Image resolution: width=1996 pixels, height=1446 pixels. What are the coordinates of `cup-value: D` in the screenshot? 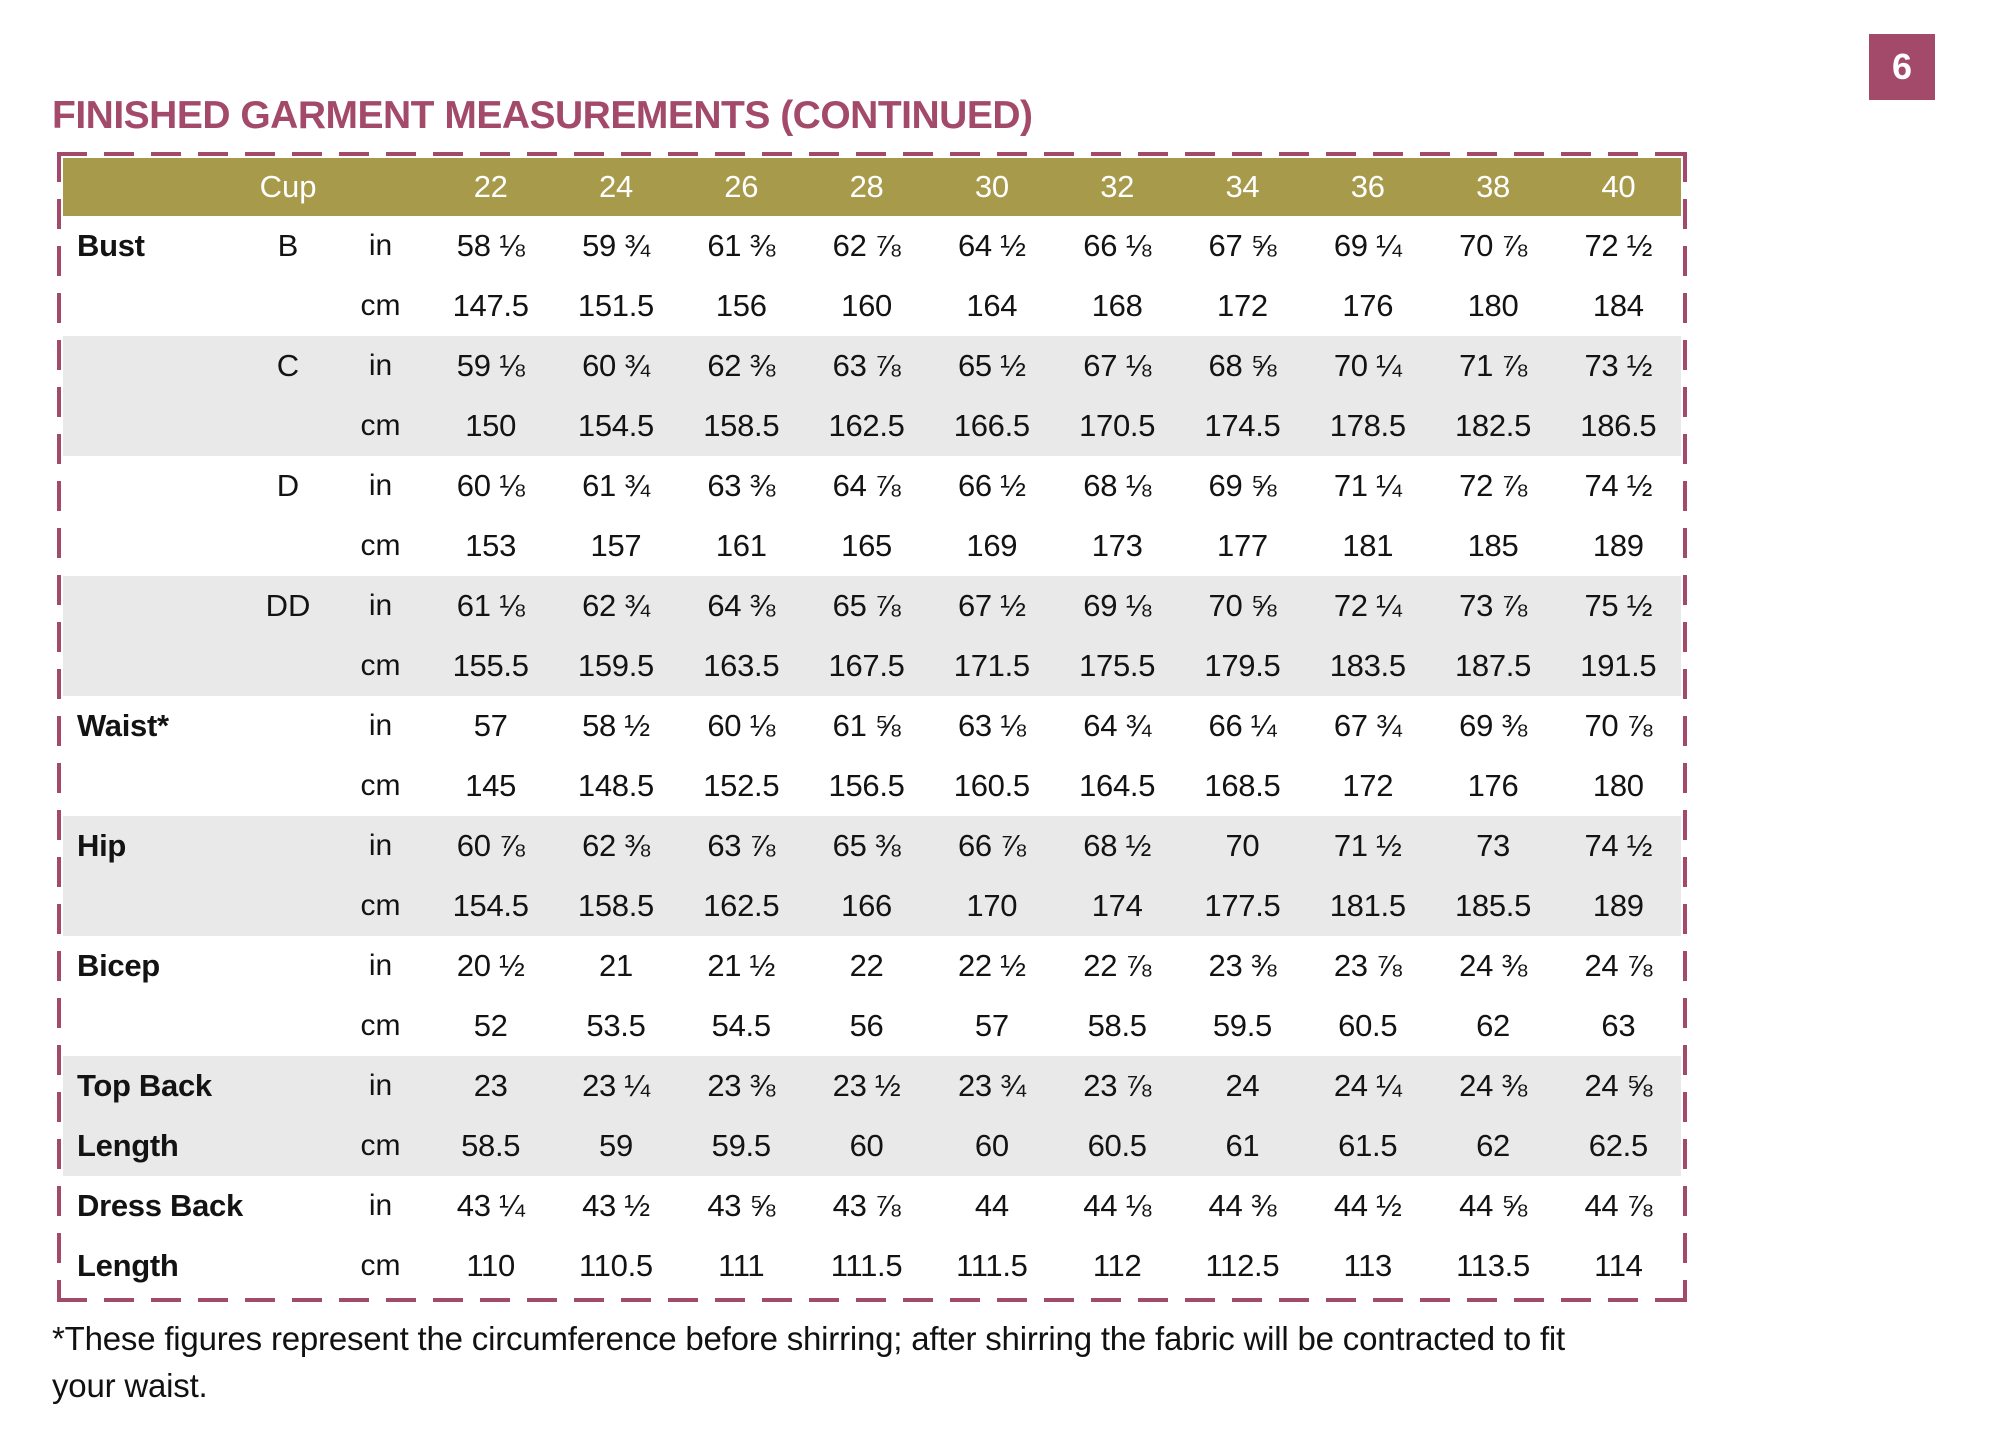 It's located at (288, 485).